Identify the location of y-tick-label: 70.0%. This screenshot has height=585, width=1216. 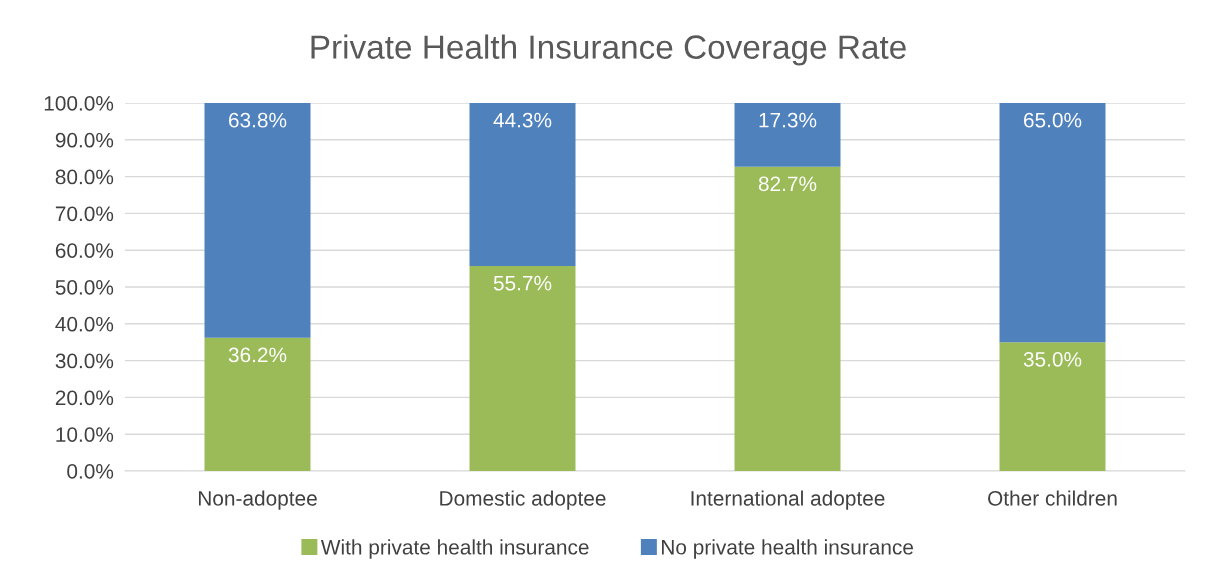
(84, 214).